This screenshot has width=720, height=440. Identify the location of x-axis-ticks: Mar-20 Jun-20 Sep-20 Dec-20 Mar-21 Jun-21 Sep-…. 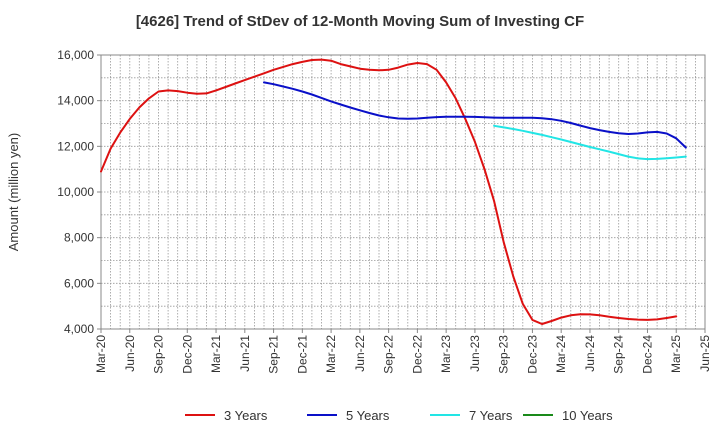
(403, 351).